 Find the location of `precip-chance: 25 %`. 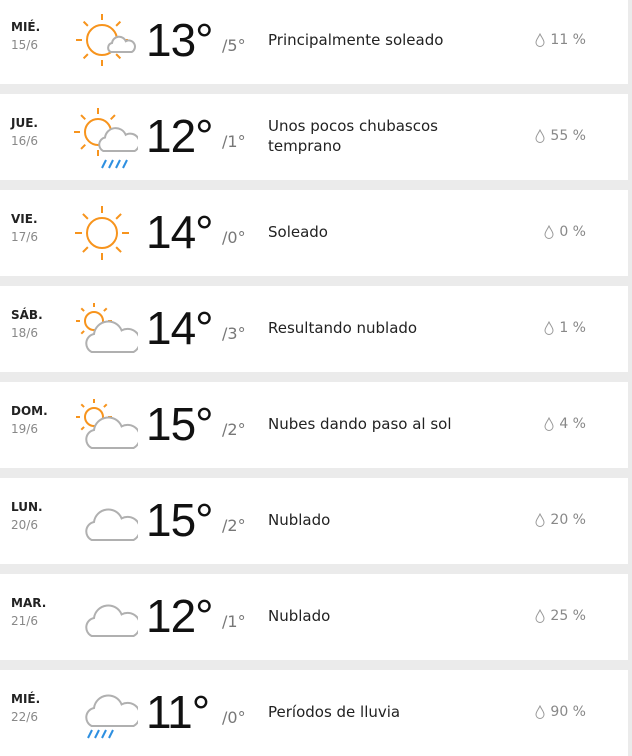

precip-chance: 25 % is located at coordinates (560, 616).